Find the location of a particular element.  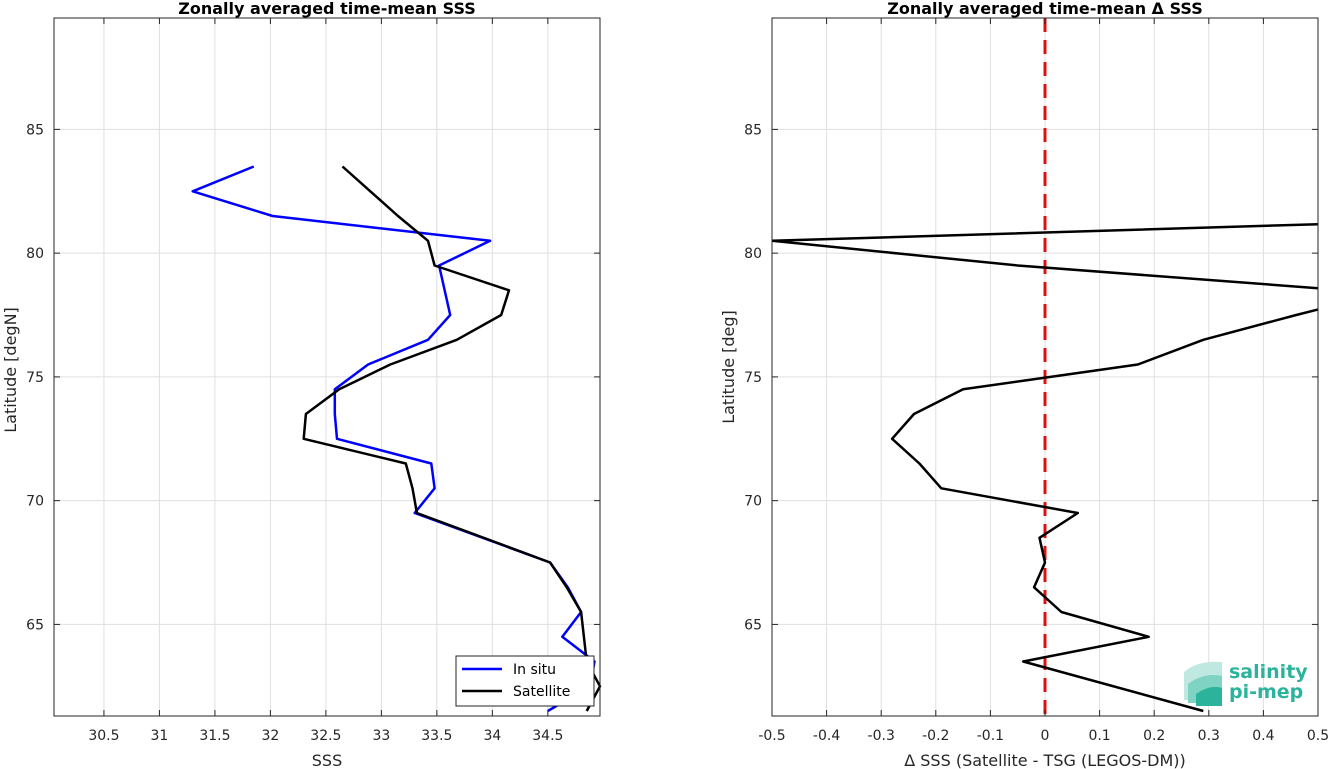

sss-legend: In situ Satellite is located at coordinates (525, 681).